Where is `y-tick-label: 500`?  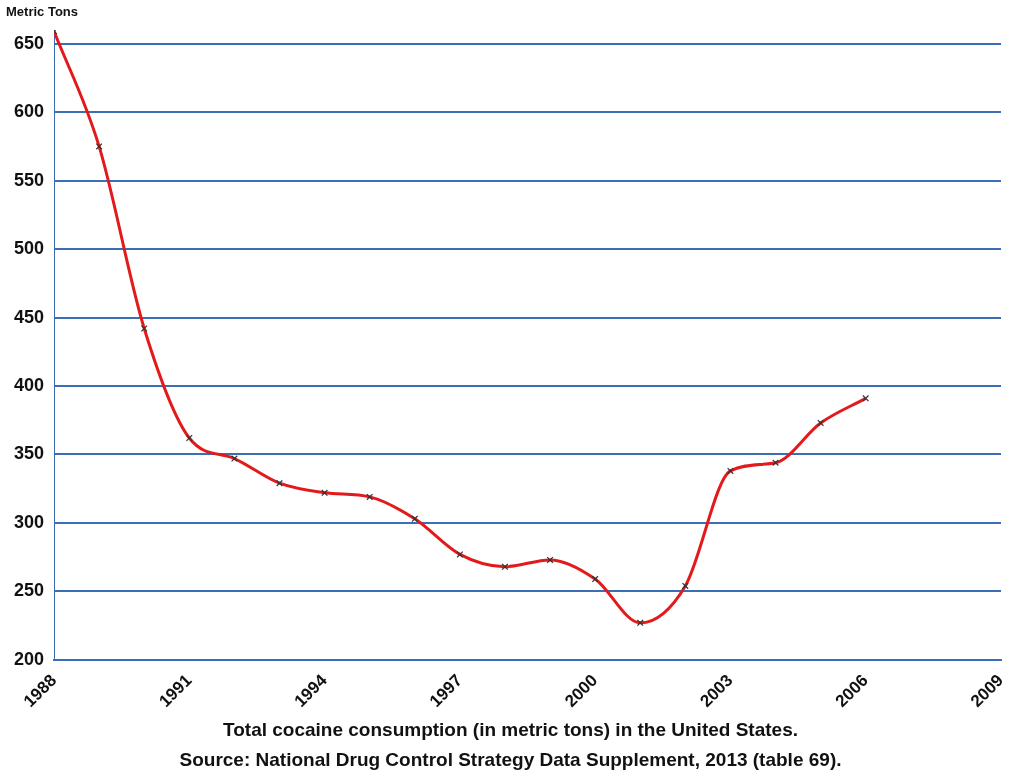
y-tick-label: 500 is located at coordinates (29, 248).